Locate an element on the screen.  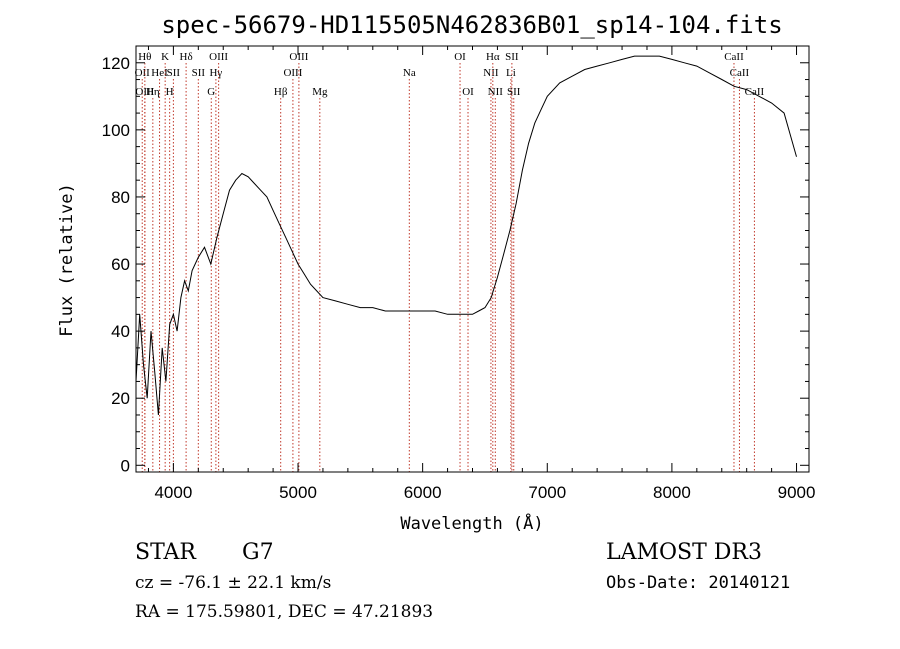
x-tick-label: 7000 is located at coordinates (547, 492).